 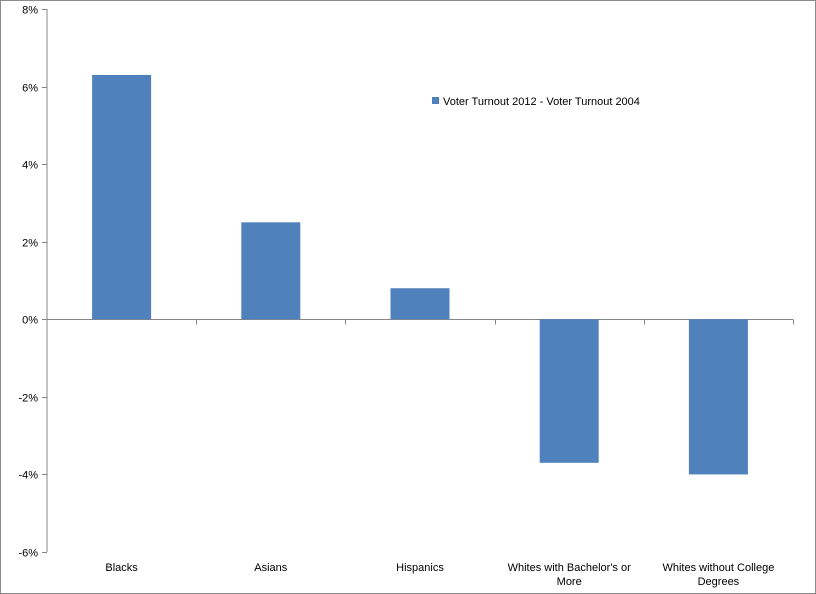 What do you see at coordinates (271, 568) in the screenshot?
I see `x-category-label: Asians` at bounding box center [271, 568].